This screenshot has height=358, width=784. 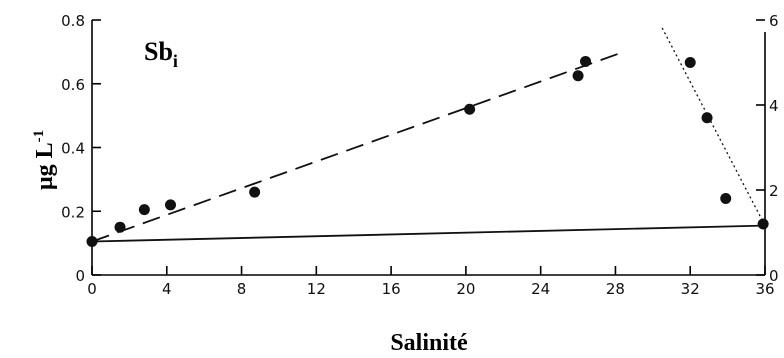 I want to click on x-axis-label: Salinité, so click(x=429, y=343).